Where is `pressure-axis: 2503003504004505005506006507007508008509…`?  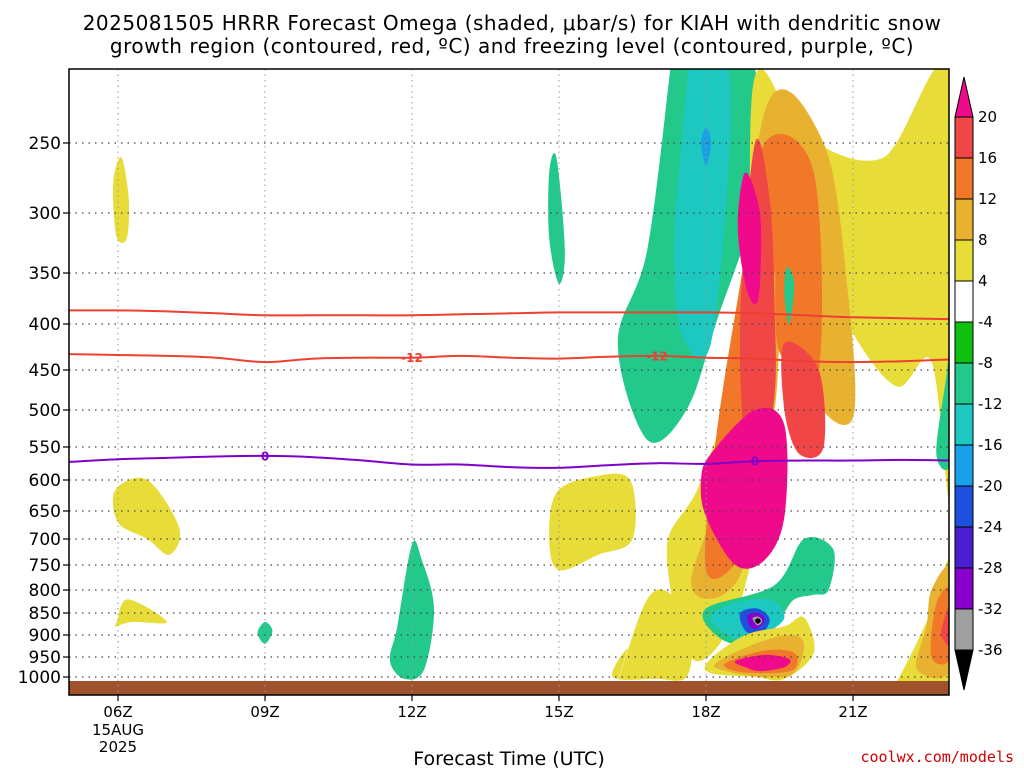
pressure-axis: 2503003504004505005506006507007508008509… is located at coordinates (43, 411).